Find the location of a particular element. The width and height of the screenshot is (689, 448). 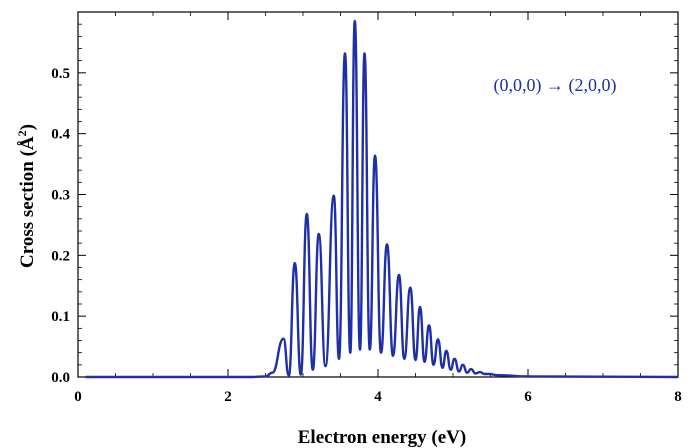

y-axis-label-main: Cross section ( is located at coordinates (27, 209).